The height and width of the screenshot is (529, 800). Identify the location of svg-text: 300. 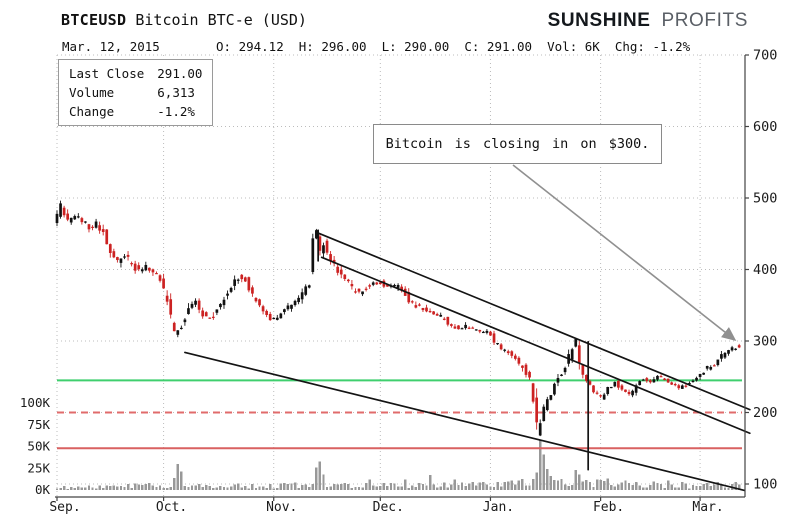
(765, 342).